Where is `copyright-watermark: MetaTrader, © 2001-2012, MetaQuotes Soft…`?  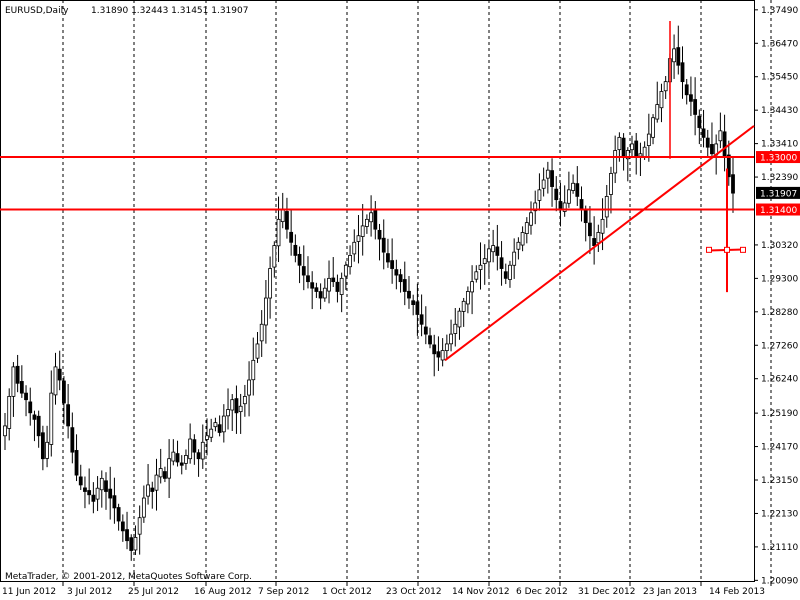
copyright-watermark: MetaTrader, © 2001-2012, MetaQuotes Soft… is located at coordinates (128, 577).